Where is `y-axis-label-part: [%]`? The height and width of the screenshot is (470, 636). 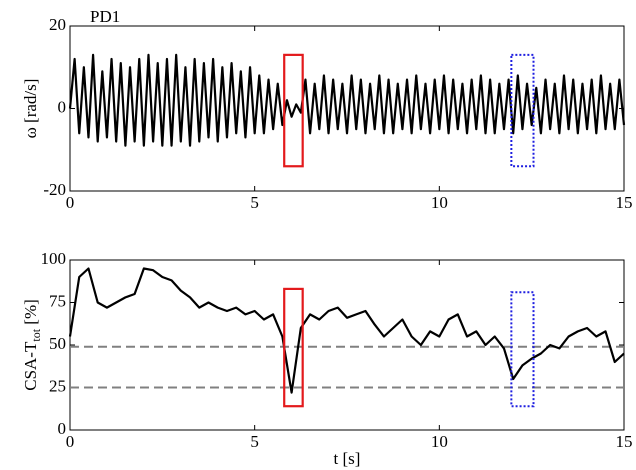 y-axis-label-part: [%] is located at coordinates (30, 314).